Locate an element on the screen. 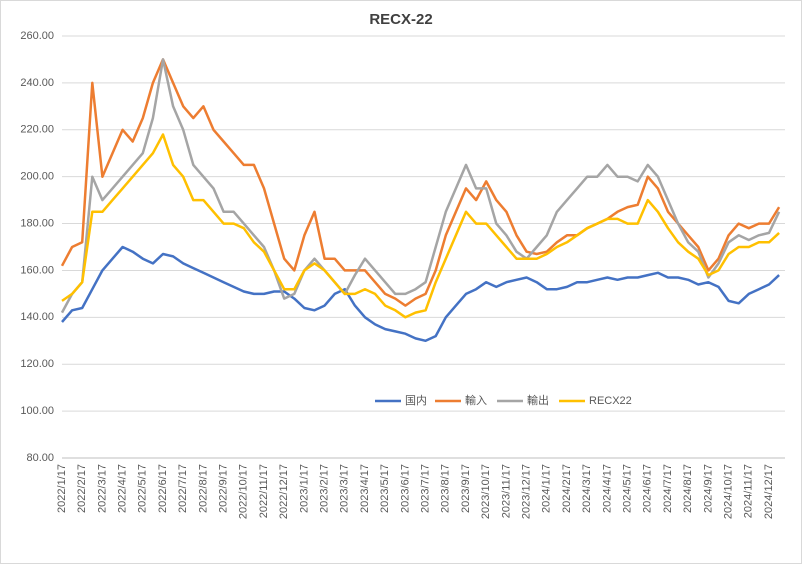 The height and width of the screenshot is (565, 803). y-tick-label: 260.00 is located at coordinates (37, 36).